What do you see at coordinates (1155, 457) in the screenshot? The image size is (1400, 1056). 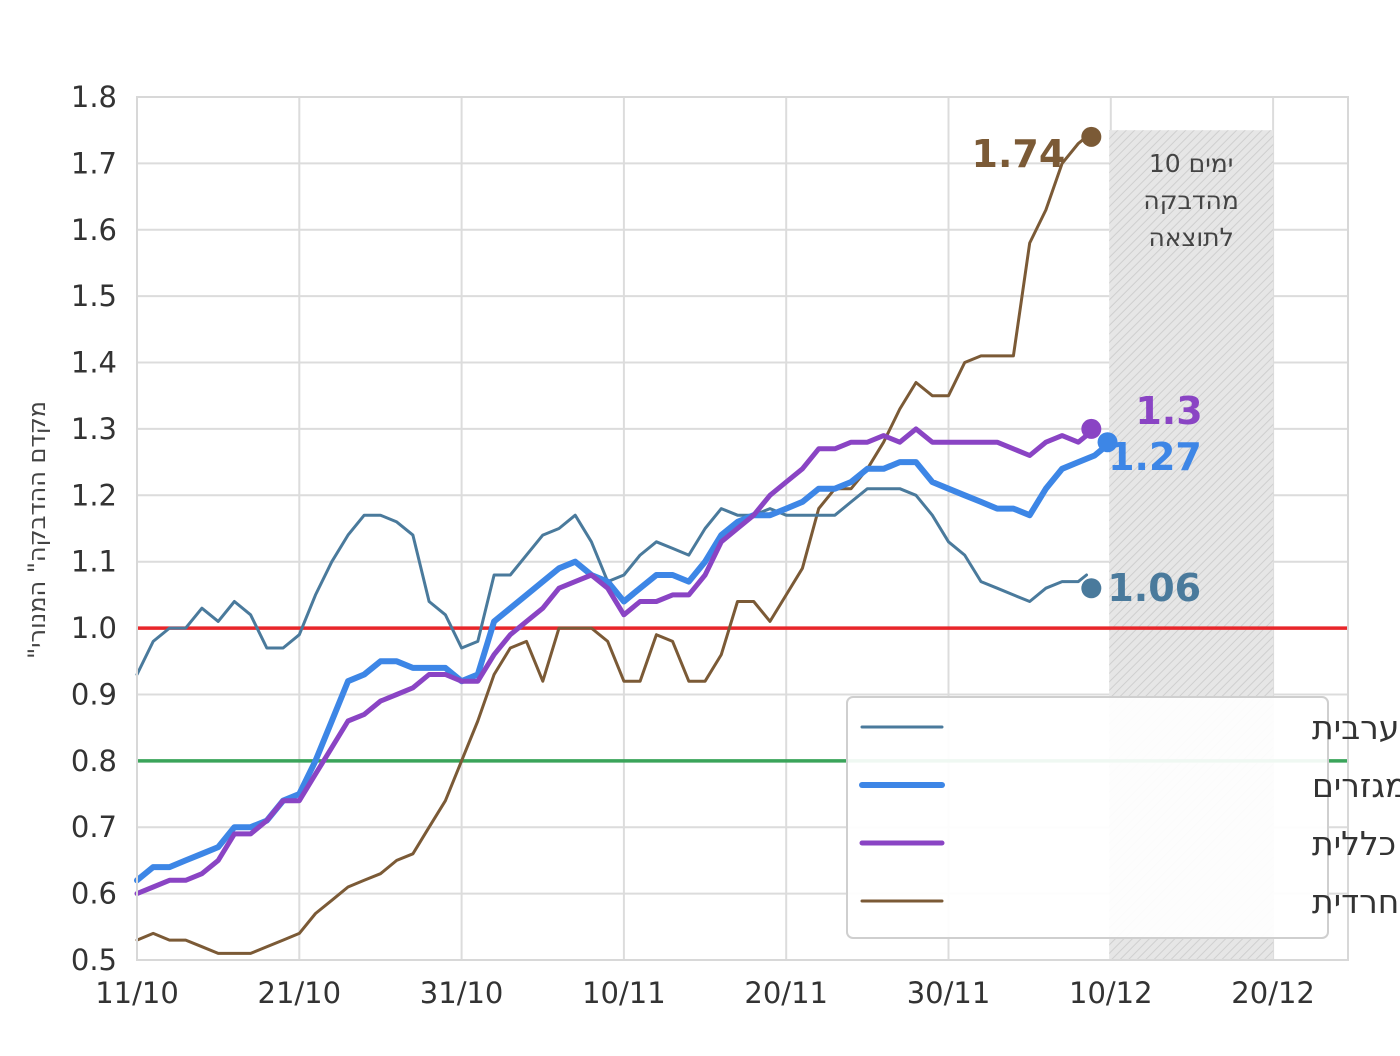 I see `series-end-label: 1.27` at bounding box center [1155, 457].